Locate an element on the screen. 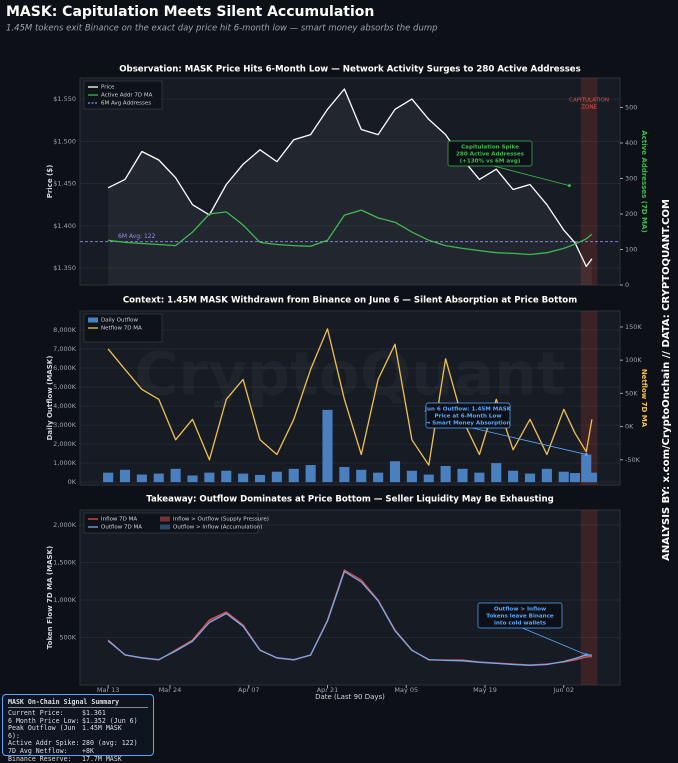  annotation-text: into cold wallets is located at coordinates (520, 624).